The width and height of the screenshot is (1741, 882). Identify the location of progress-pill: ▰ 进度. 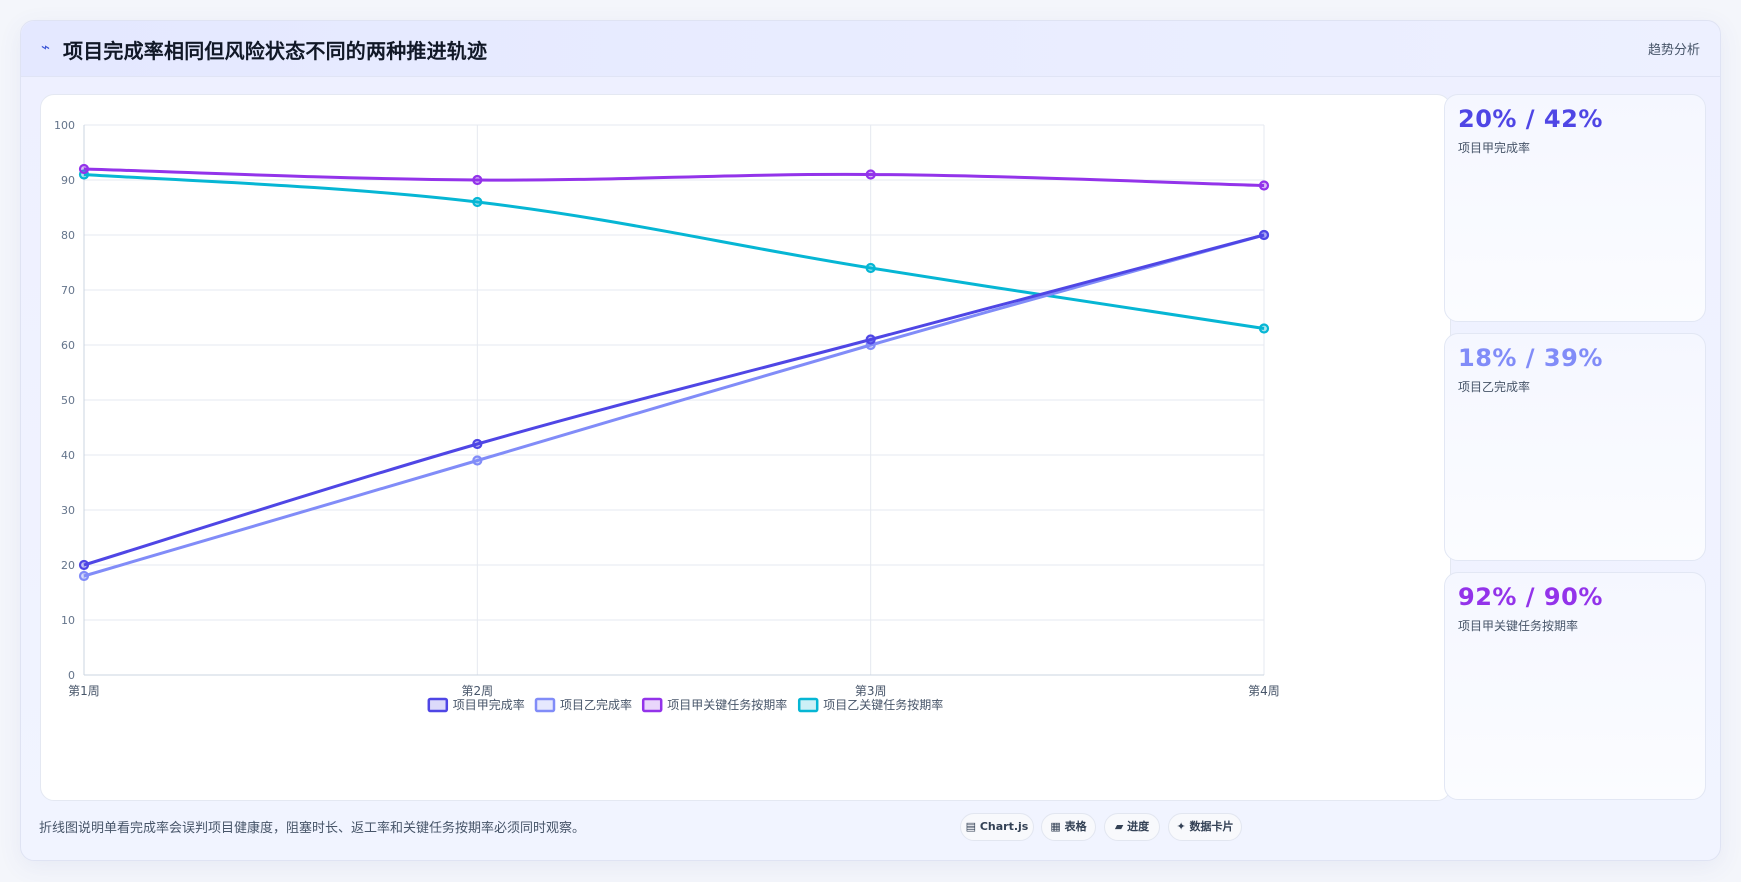
(1132, 827).